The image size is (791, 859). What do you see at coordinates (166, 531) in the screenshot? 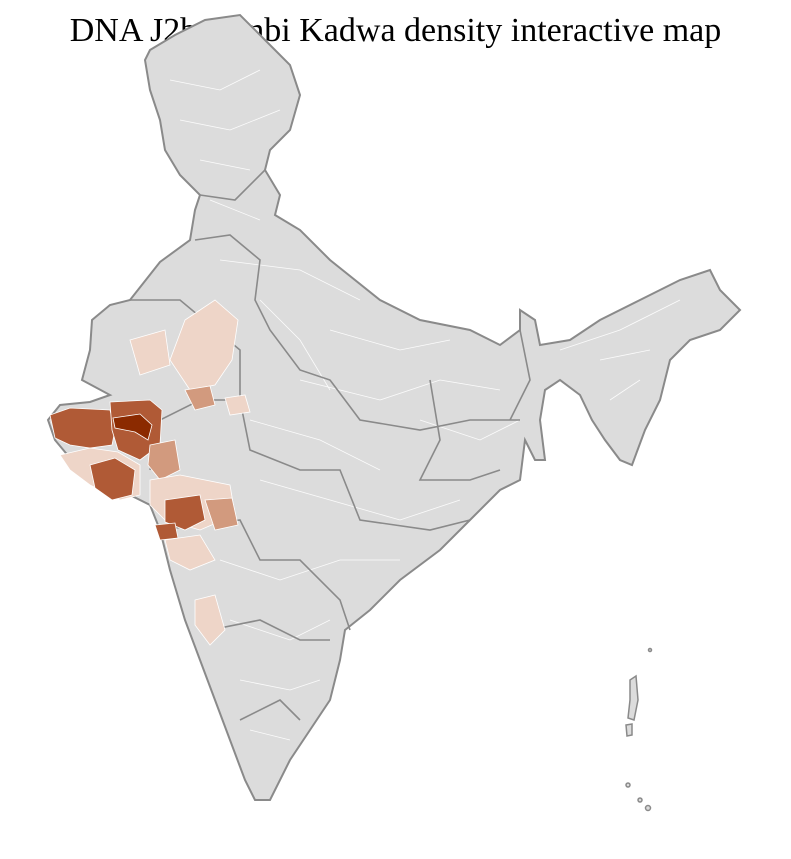
I see `district-high-thane` at bounding box center [166, 531].